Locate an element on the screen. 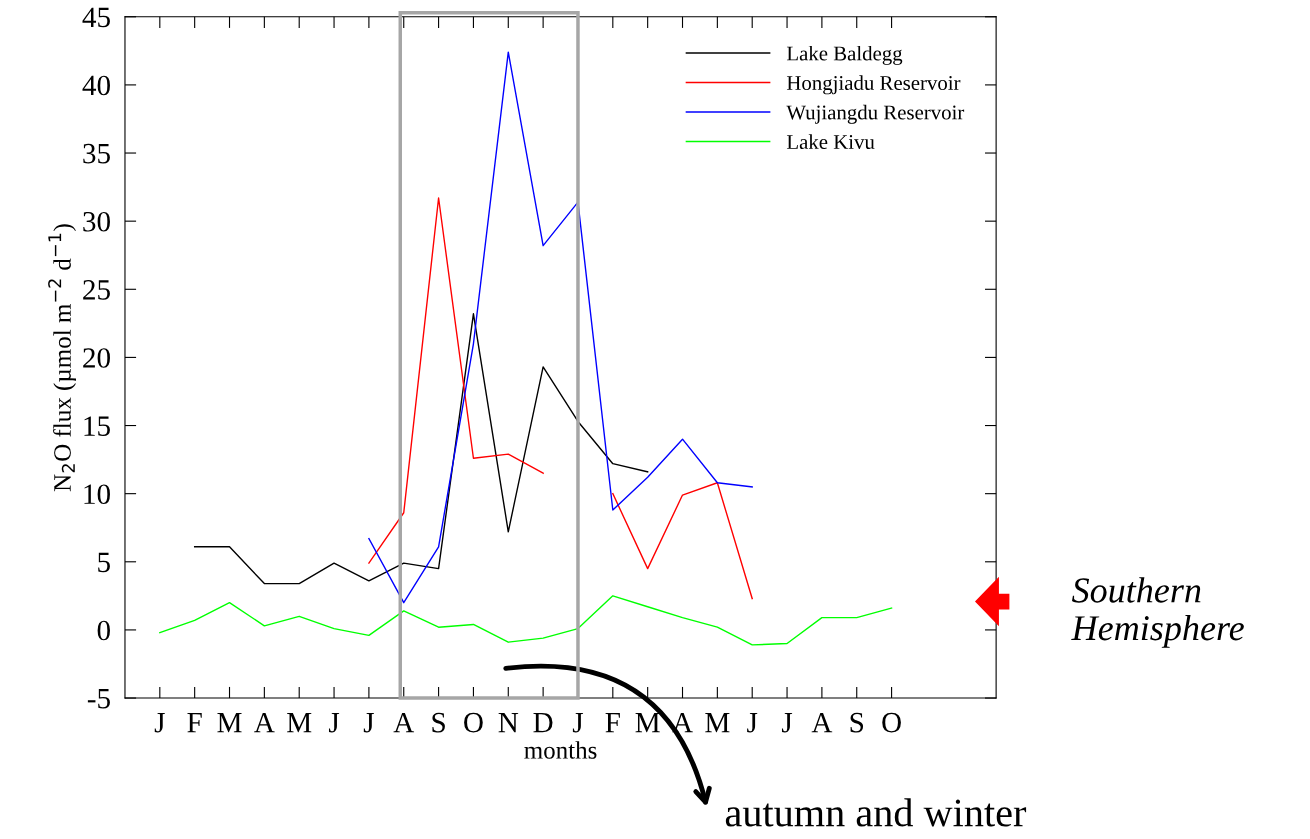 The image size is (1310, 839). legend-label: Lake Kivu is located at coordinates (830, 142).